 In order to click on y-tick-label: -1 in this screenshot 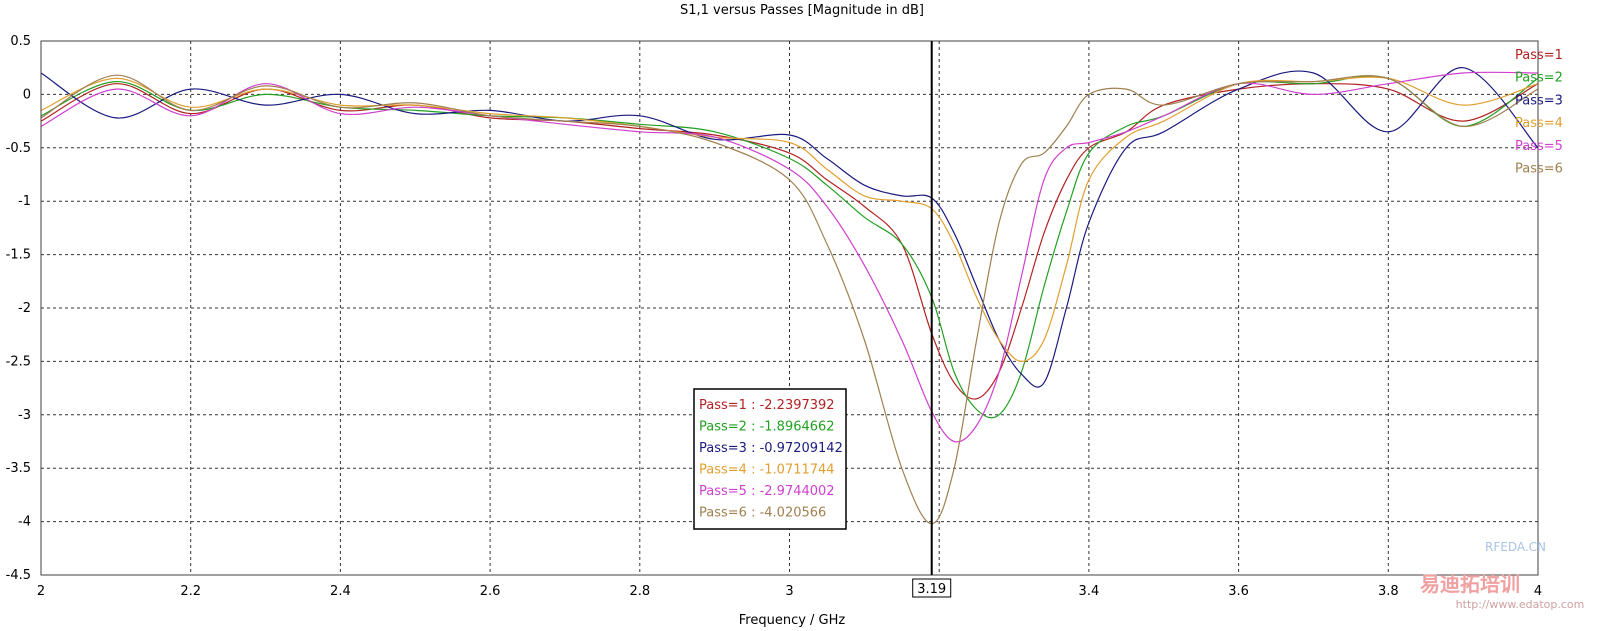, I will do `click(24, 201)`.